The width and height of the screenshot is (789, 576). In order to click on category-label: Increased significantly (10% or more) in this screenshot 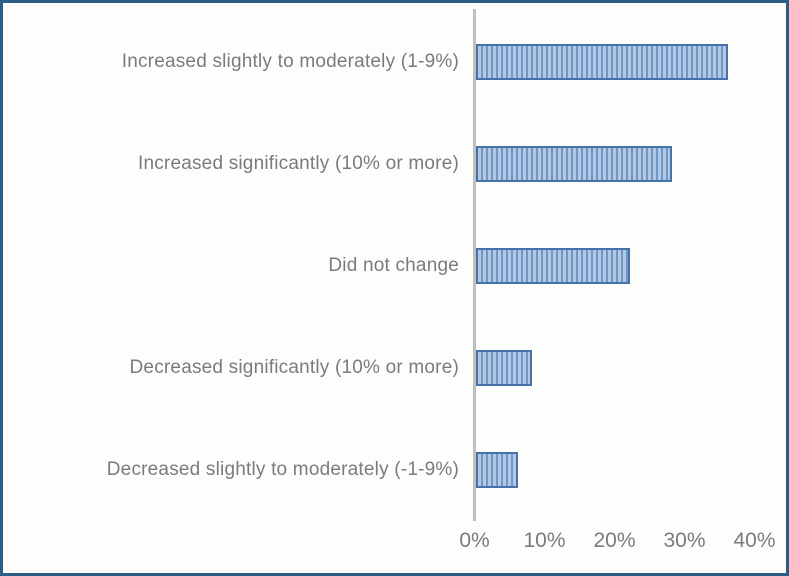, I will do `click(298, 163)`.